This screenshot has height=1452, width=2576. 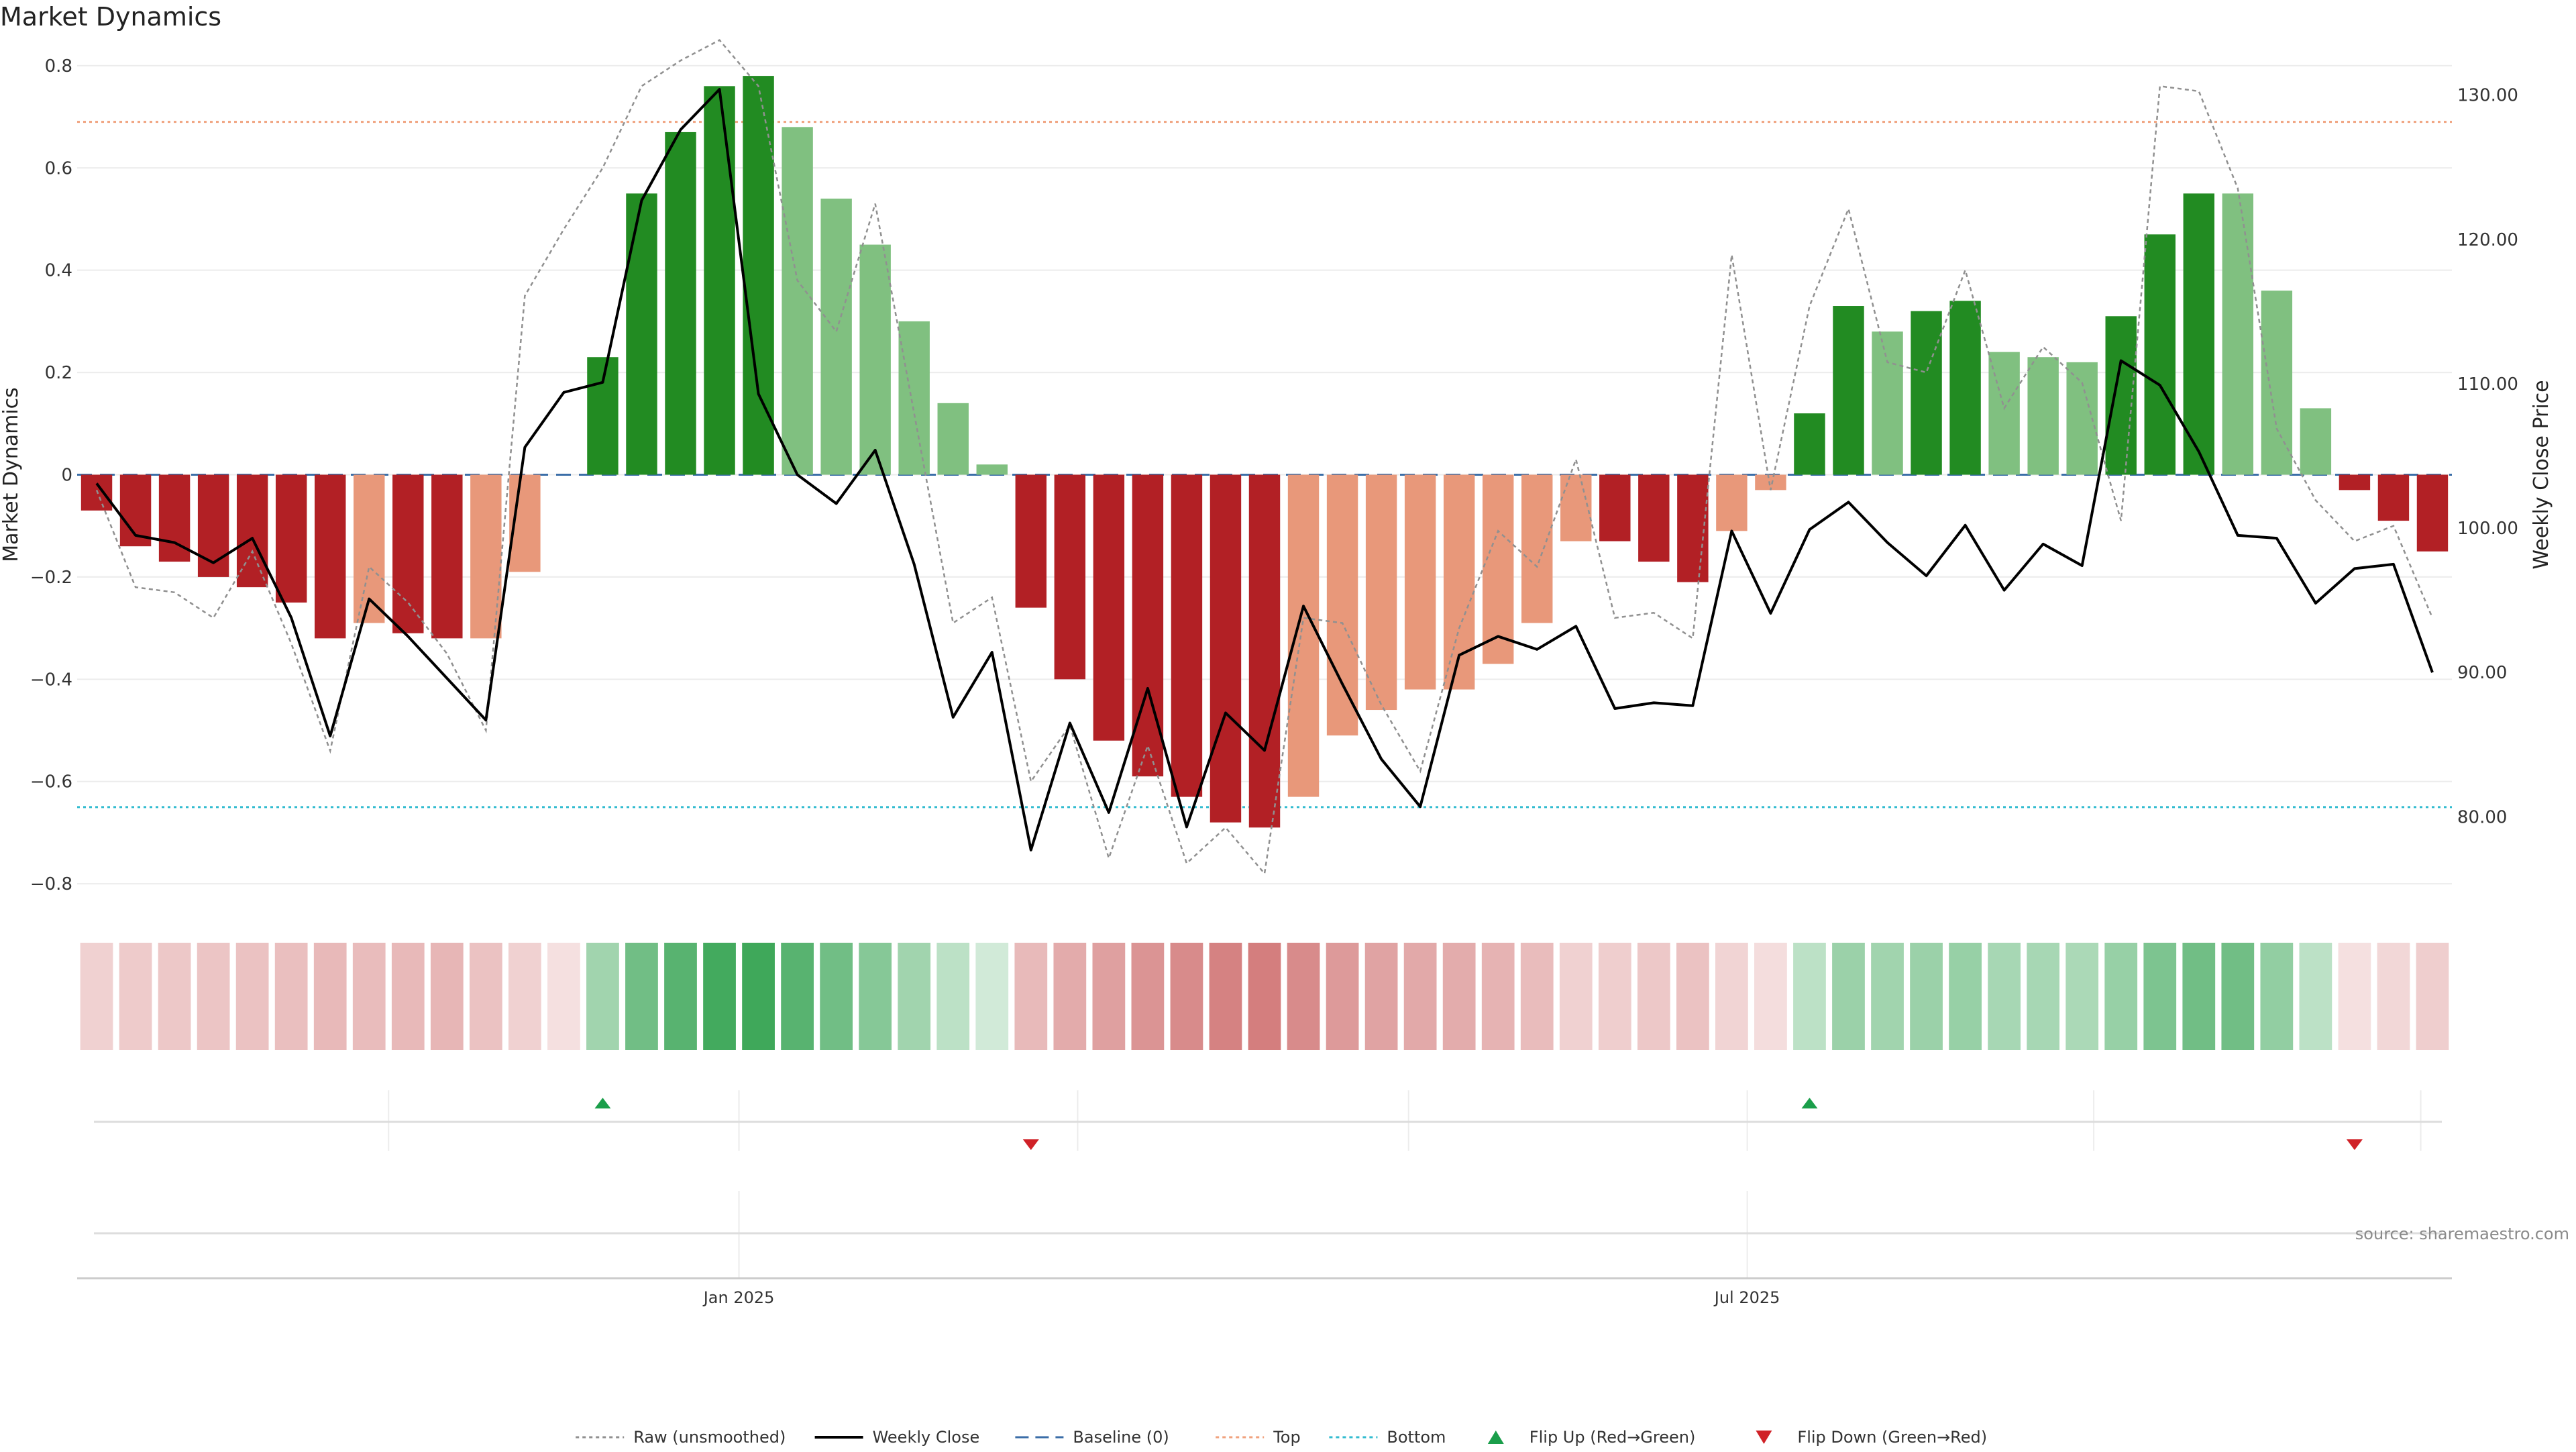 I want to click on legend-label: Baseline (0), so click(x=1121, y=1438).